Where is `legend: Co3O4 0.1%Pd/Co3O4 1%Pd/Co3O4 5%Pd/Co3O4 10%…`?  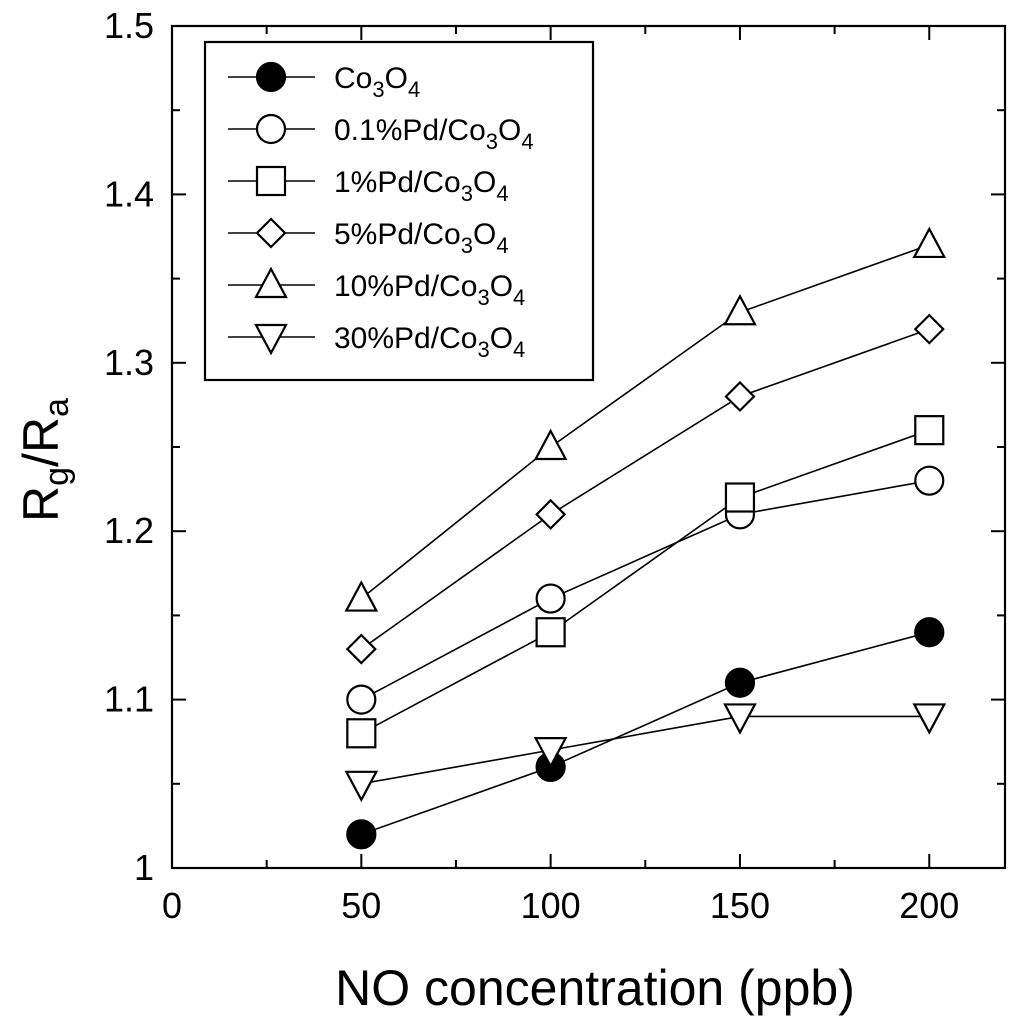
legend: Co3O4 0.1%Pd/Co3O4 1%Pd/Co3O4 5%Pd/Co3O4 10%… is located at coordinates (399, 211).